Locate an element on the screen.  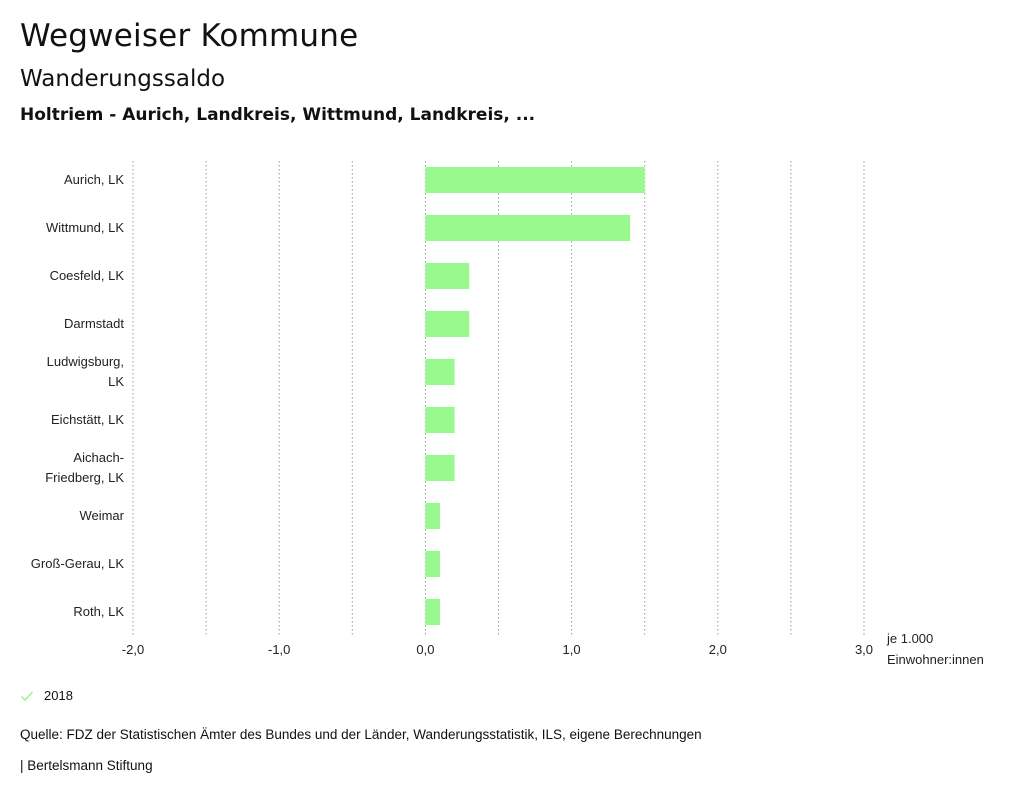
chart-subtitle: Wanderungssaldo is located at coordinates (123, 79).